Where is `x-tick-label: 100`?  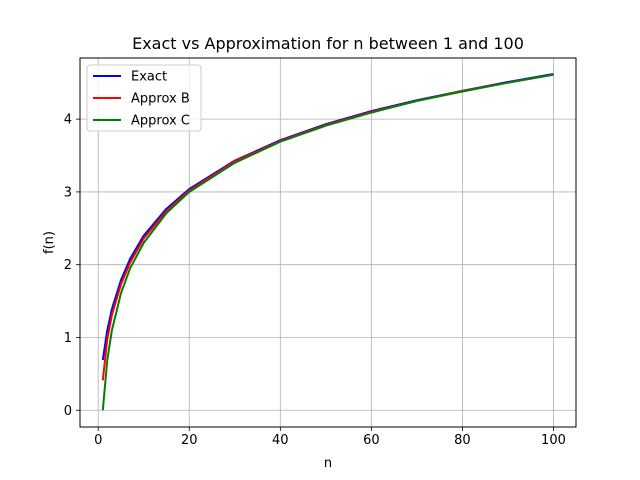
x-tick-label: 100 is located at coordinates (553, 440).